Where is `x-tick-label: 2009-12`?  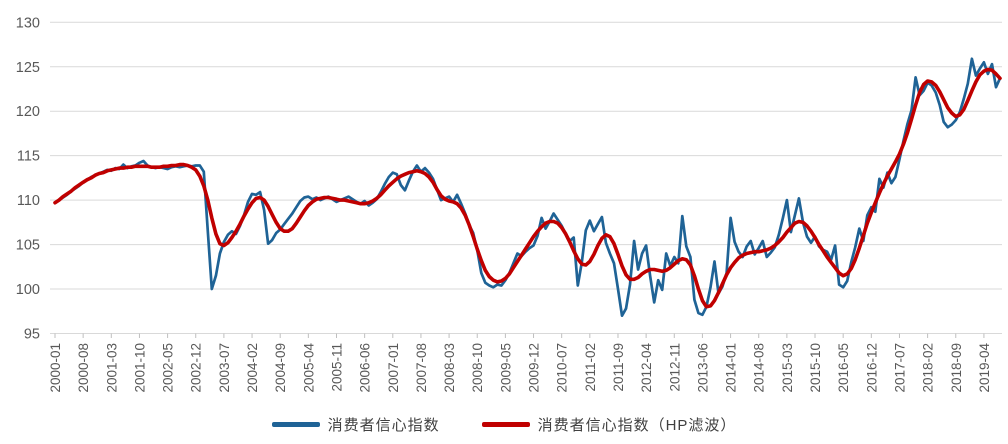
x-tick-label: 2009-12 is located at coordinates (534, 368).